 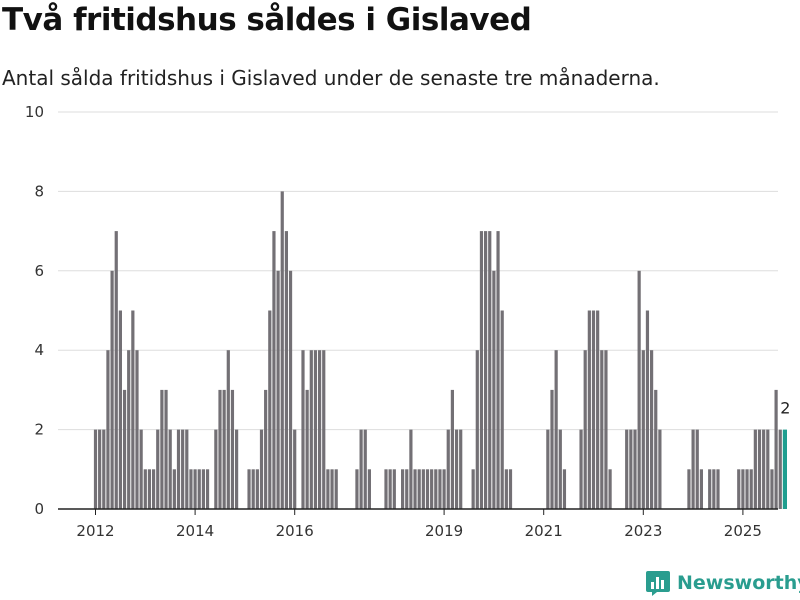 What do you see at coordinates (743, 531) in the screenshot?
I see `x-tick-label: 2025` at bounding box center [743, 531].